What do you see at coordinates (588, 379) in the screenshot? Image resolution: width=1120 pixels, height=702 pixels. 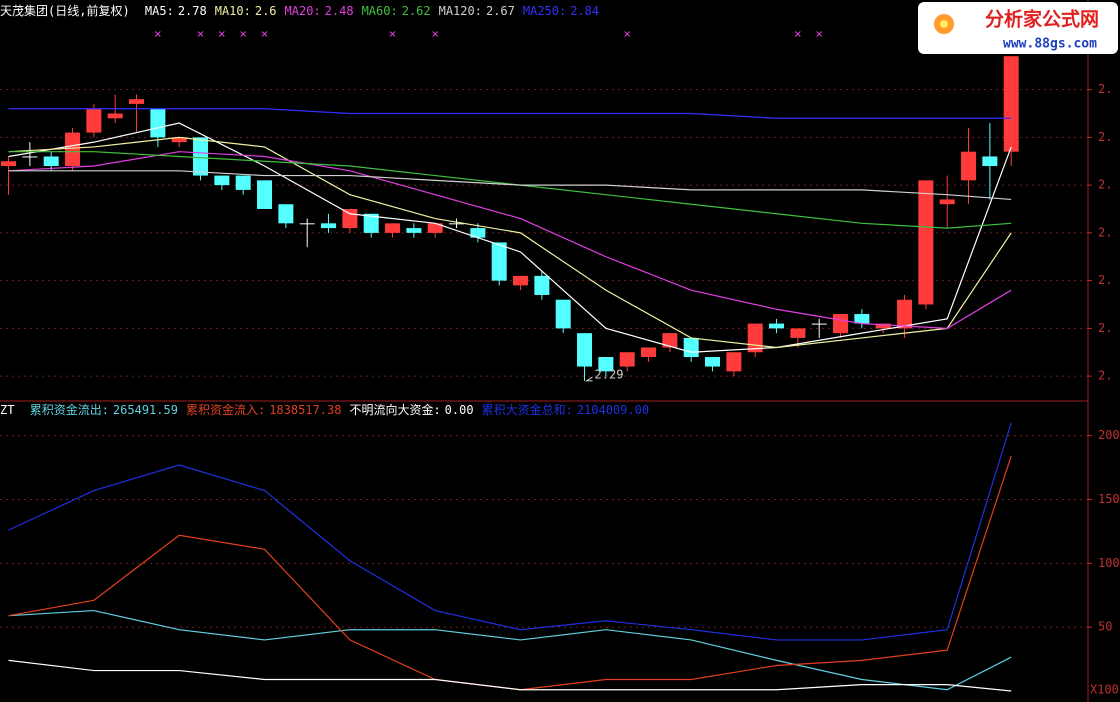 I see `low-arrow` at bounding box center [588, 379].